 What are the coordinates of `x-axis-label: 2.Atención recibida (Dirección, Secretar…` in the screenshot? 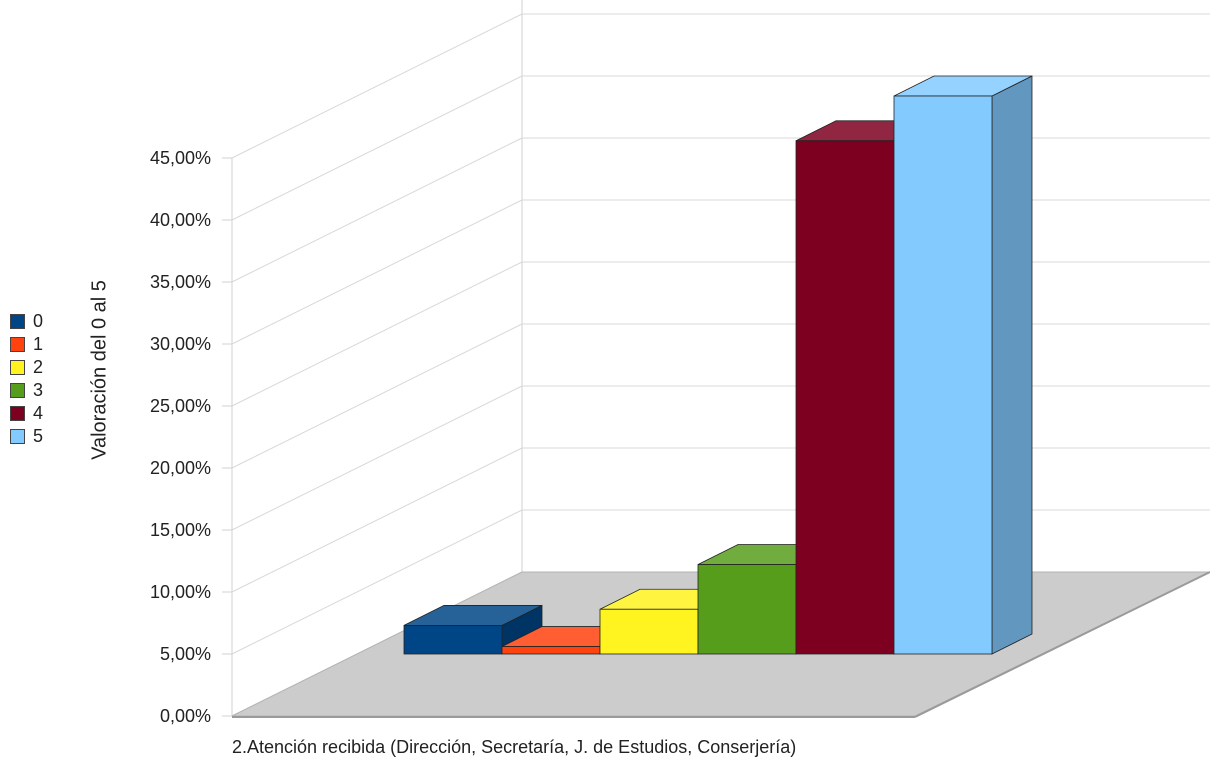 It's located at (514, 747).